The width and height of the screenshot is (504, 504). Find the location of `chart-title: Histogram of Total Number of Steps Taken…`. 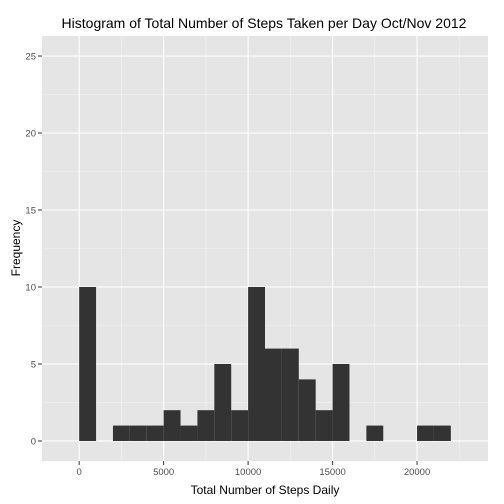

chart-title: Histogram of Total Number of Steps Taken… is located at coordinates (264, 23).